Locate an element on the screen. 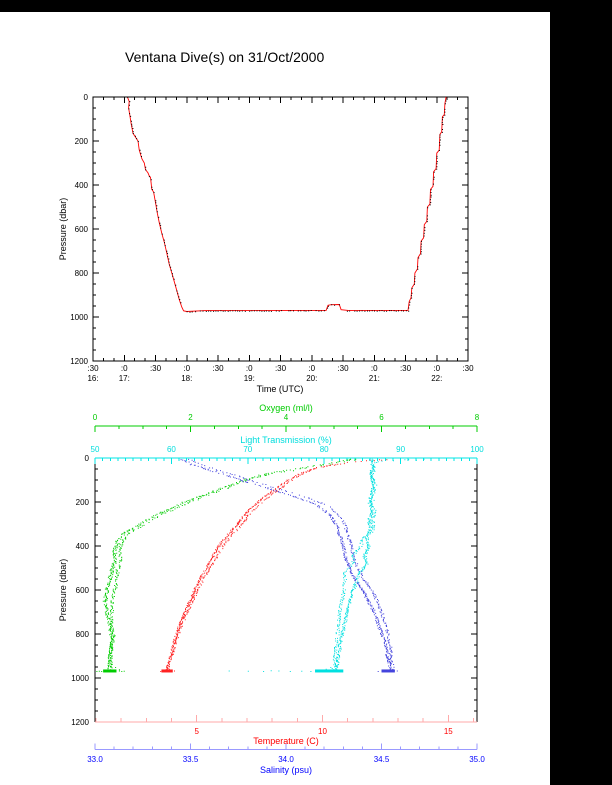 The image size is (612, 785). svg-text: 21: is located at coordinates (374, 378).